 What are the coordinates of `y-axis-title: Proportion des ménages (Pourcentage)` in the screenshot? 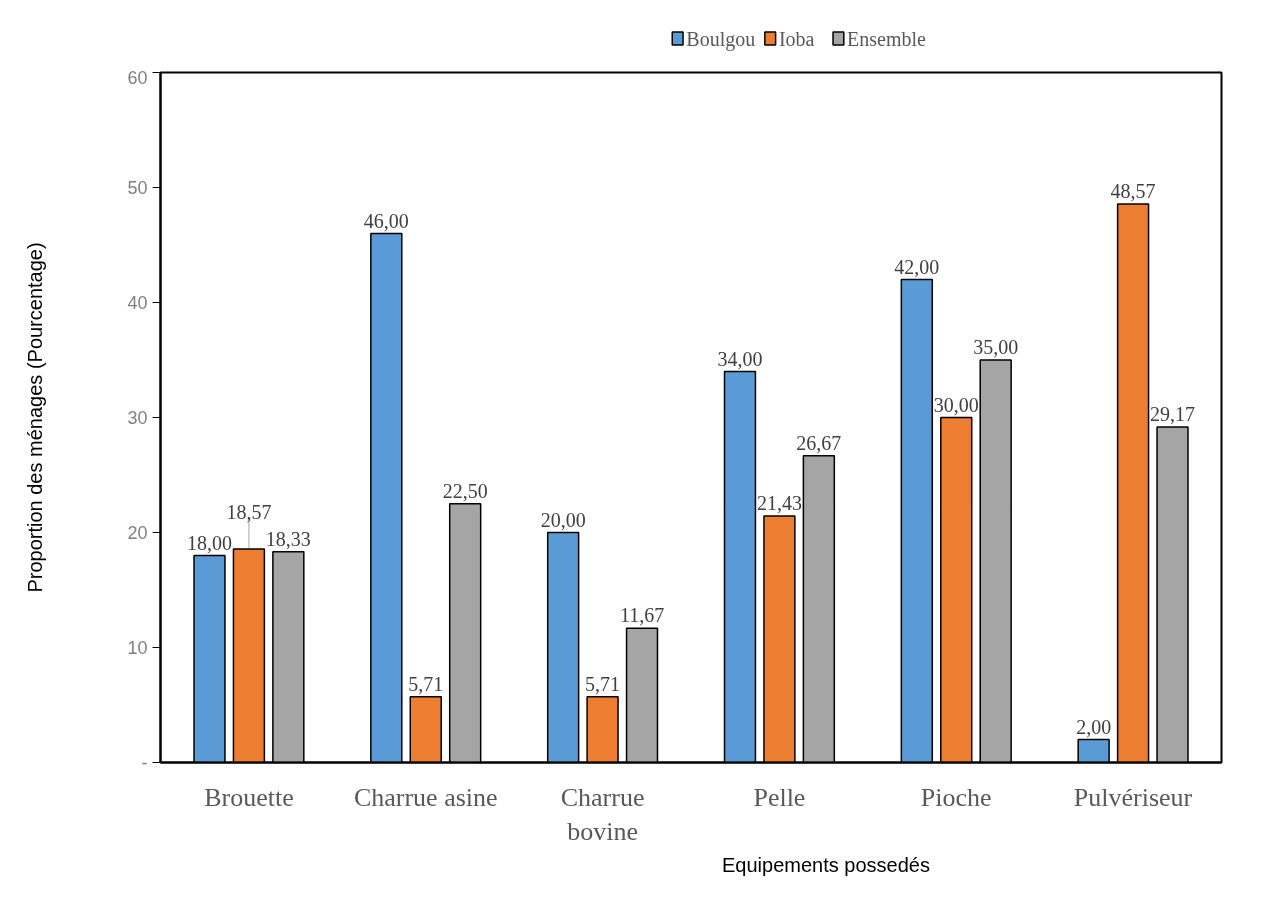 It's located at (35, 417).